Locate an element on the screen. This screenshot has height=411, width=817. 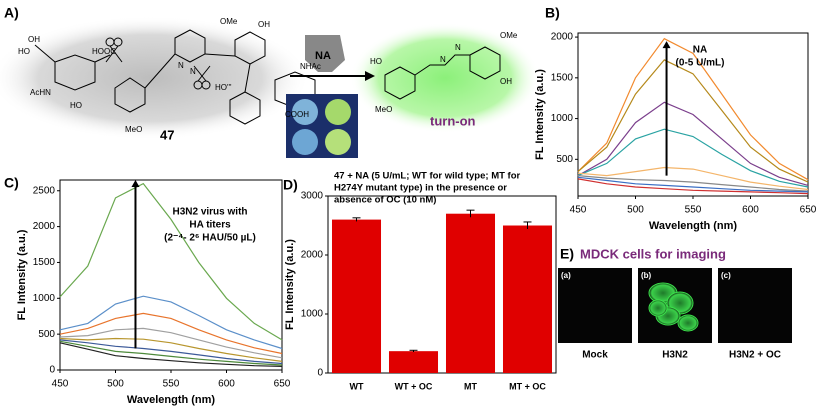
annotation: HA titers is located at coordinates (210, 225).